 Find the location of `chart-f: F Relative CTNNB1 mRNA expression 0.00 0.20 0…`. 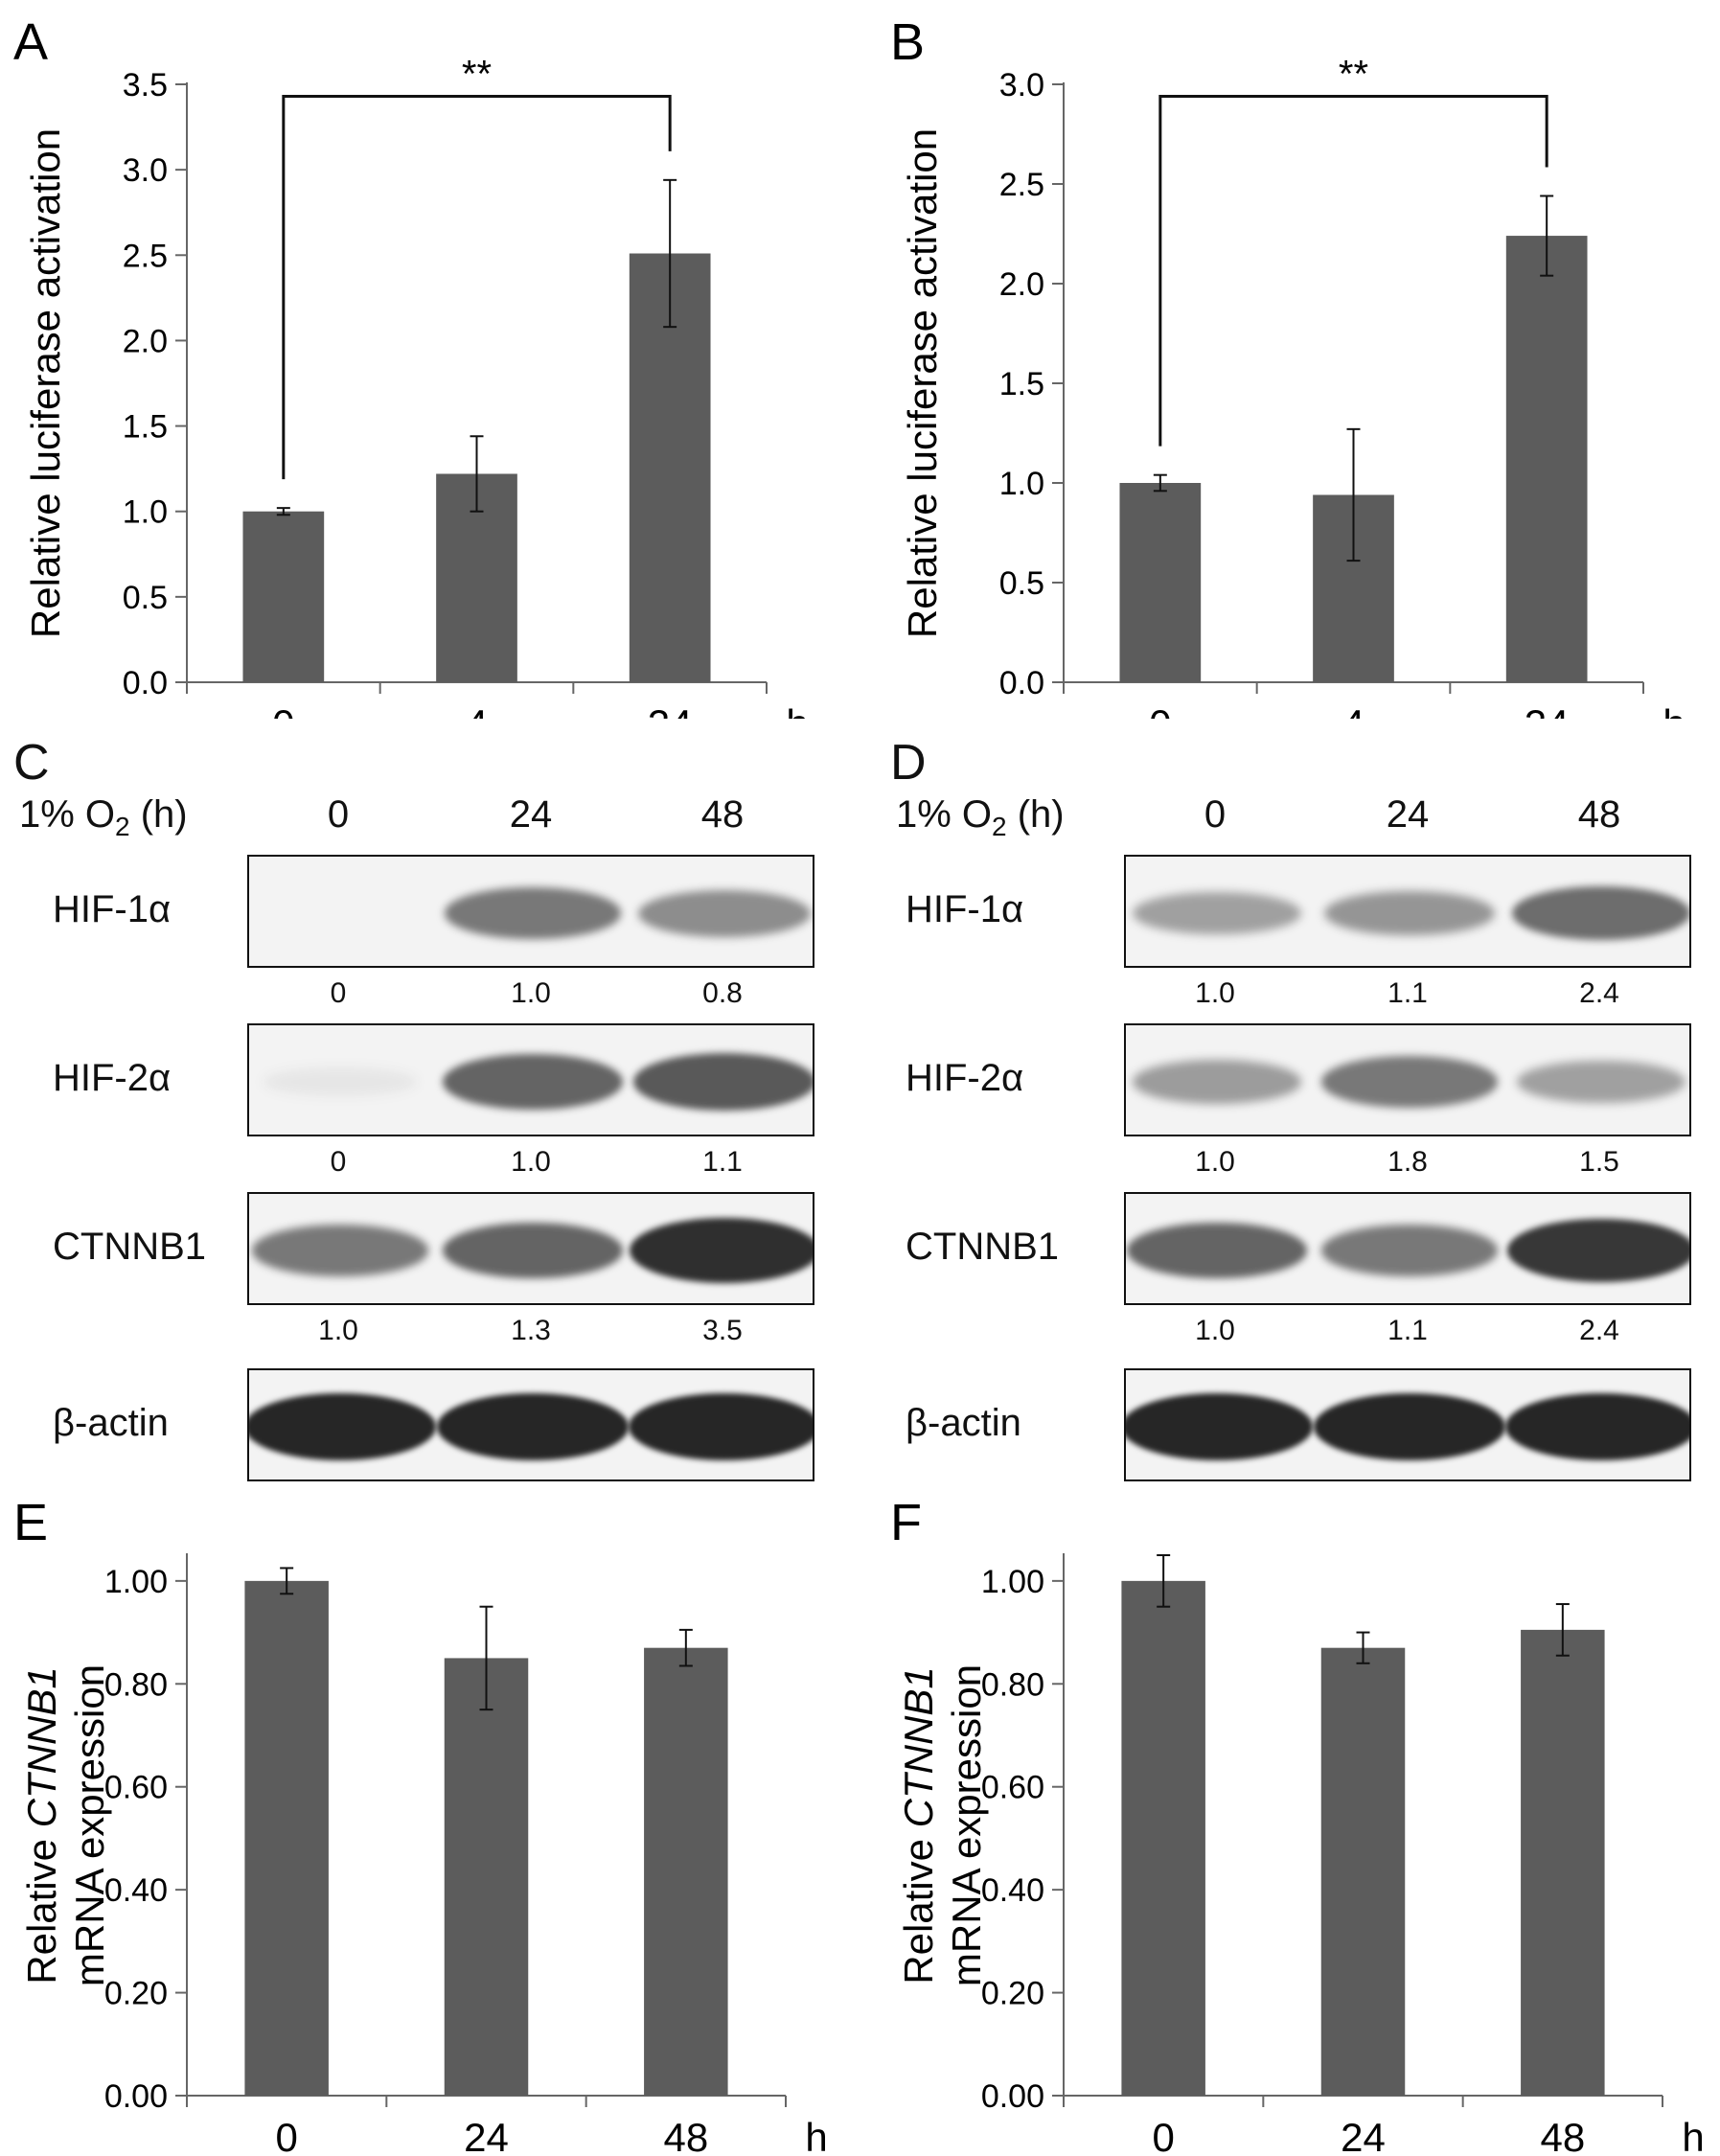

chart-f: F Relative CTNNB1 mRNA expression 0.00 0.20 0… is located at coordinates (1298, 1825).